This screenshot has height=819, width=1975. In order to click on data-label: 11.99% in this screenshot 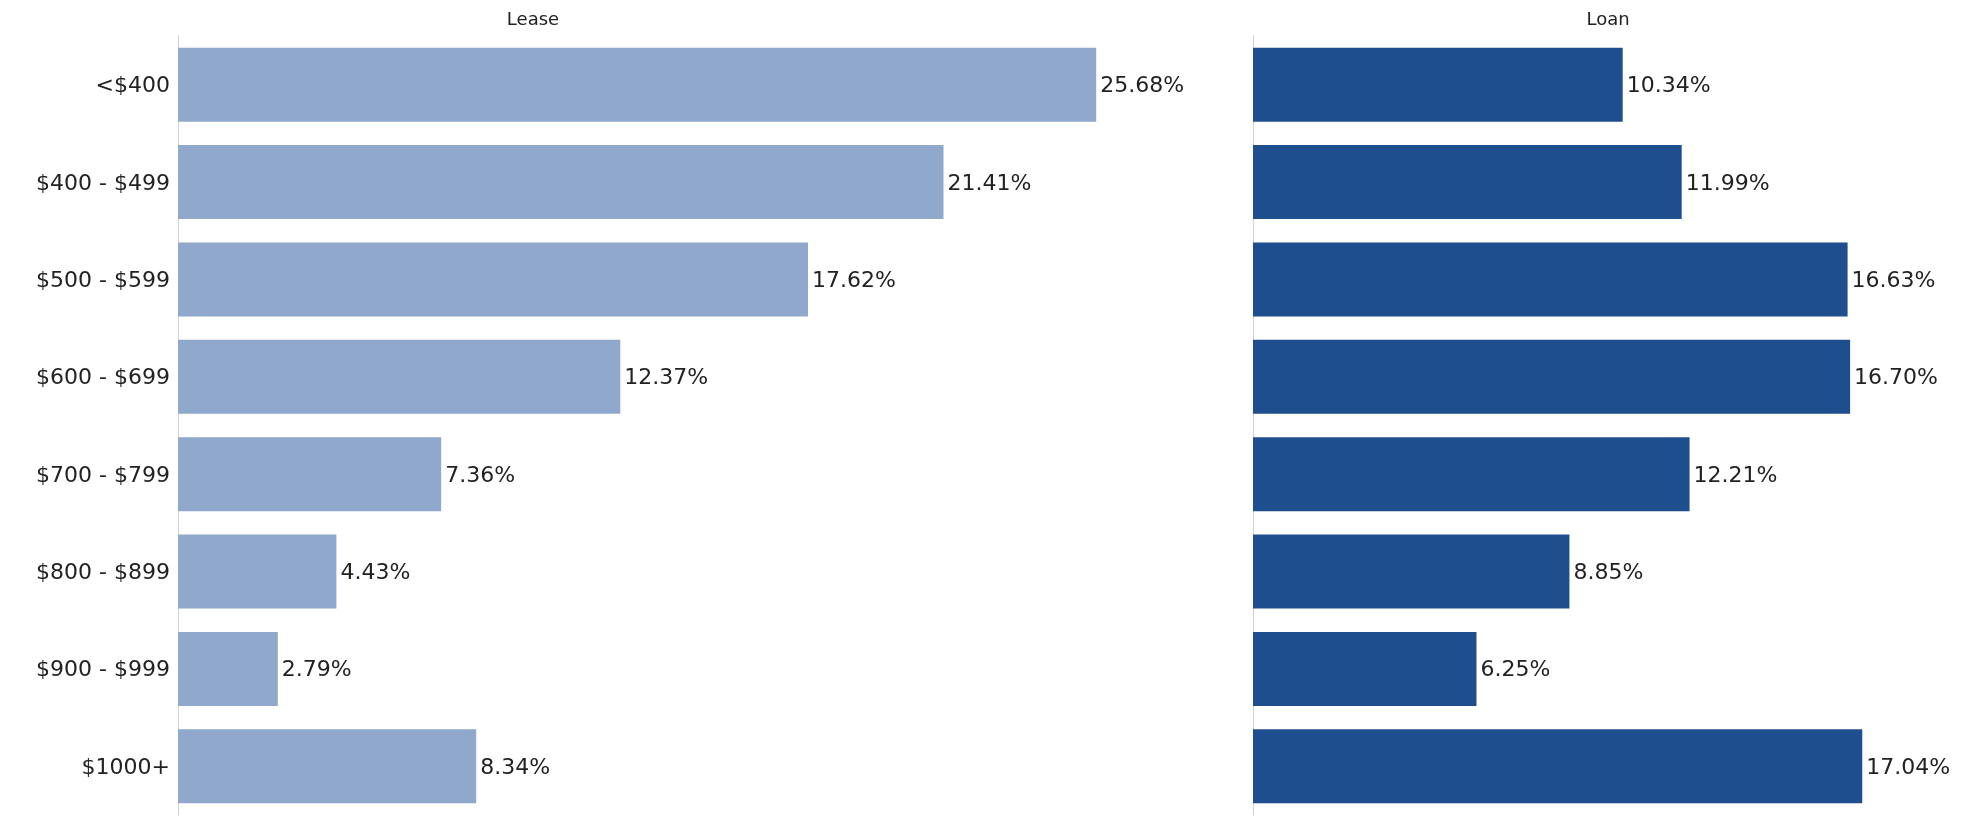, I will do `click(1727, 182)`.